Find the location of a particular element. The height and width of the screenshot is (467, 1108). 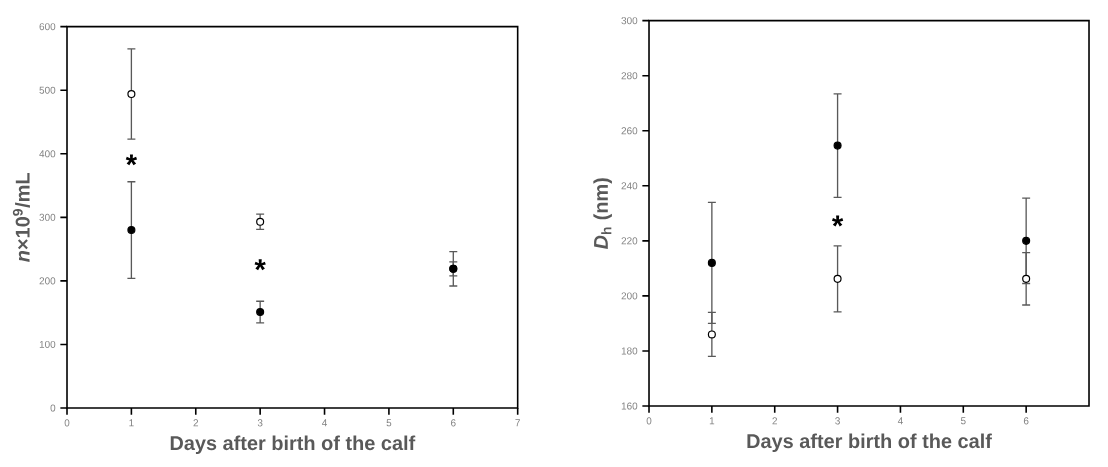

y-axis-title: D$_{h}$ (nm) is located at coordinates (602, 214).